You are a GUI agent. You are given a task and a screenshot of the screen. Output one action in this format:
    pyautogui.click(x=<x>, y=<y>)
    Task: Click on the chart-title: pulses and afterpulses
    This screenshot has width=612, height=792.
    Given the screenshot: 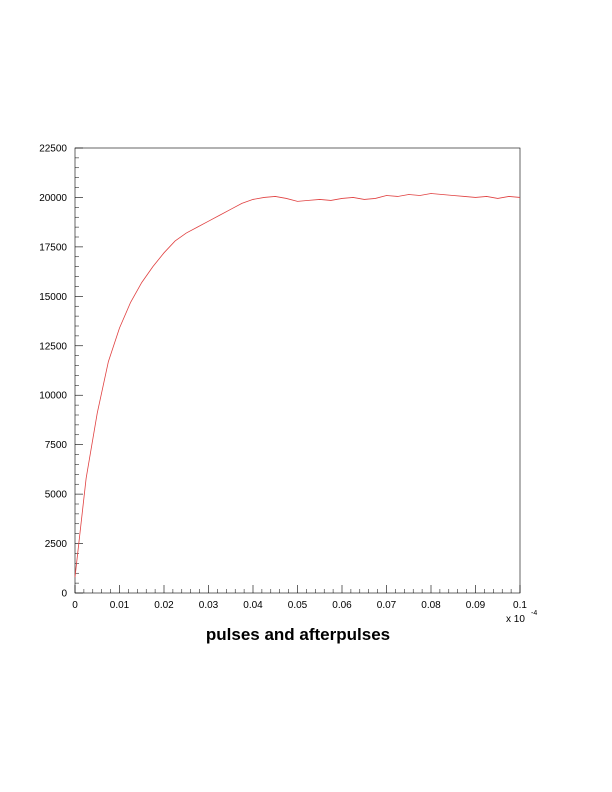 What is the action you would take?
    pyautogui.click(x=298, y=634)
    